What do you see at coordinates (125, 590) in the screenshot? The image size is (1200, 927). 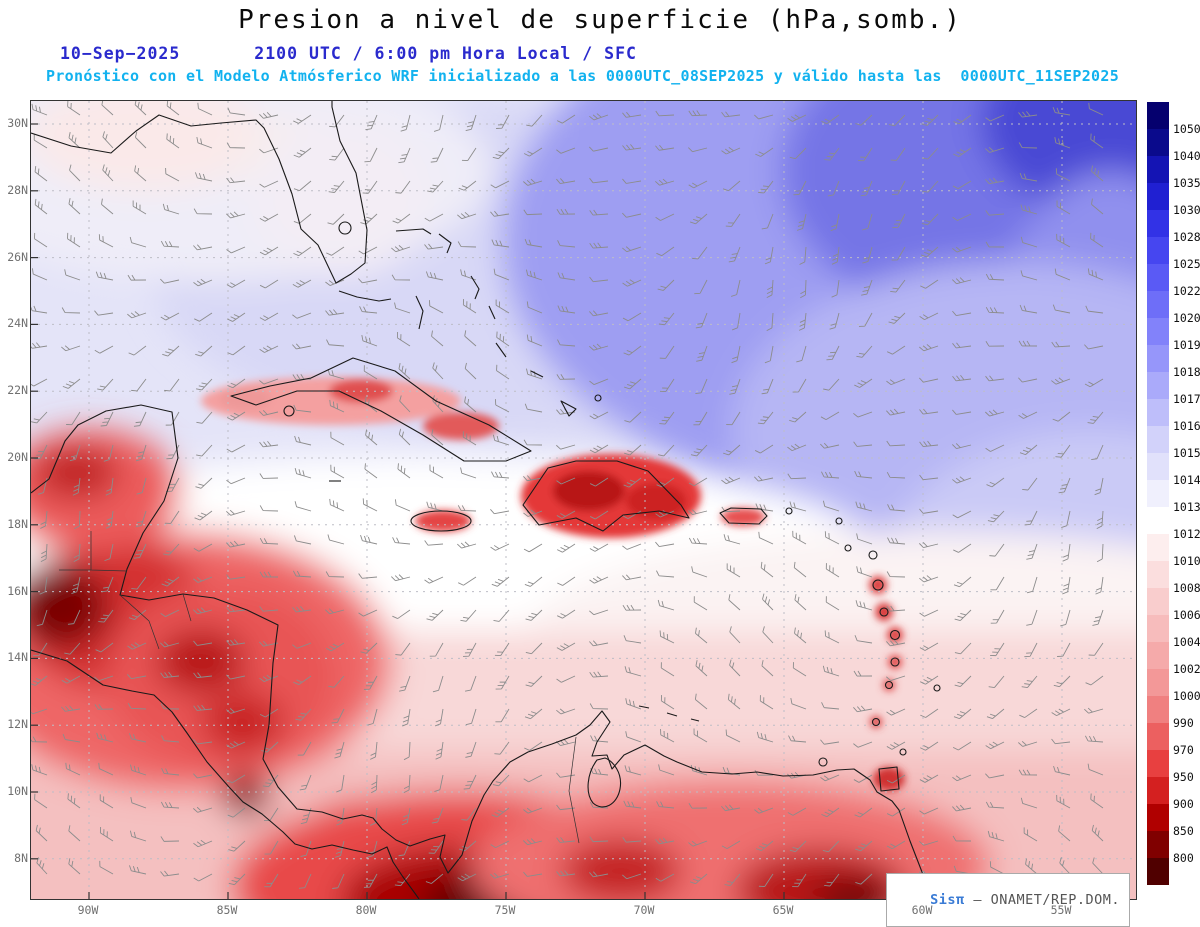 I see `guatemala-borders` at bounding box center [125, 590].